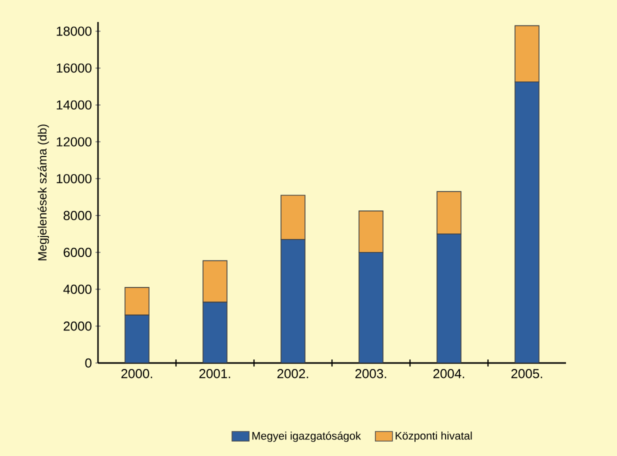  Describe the element at coordinates (78, 326) in the screenshot. I see `y-tick-label: 2000` at that location.